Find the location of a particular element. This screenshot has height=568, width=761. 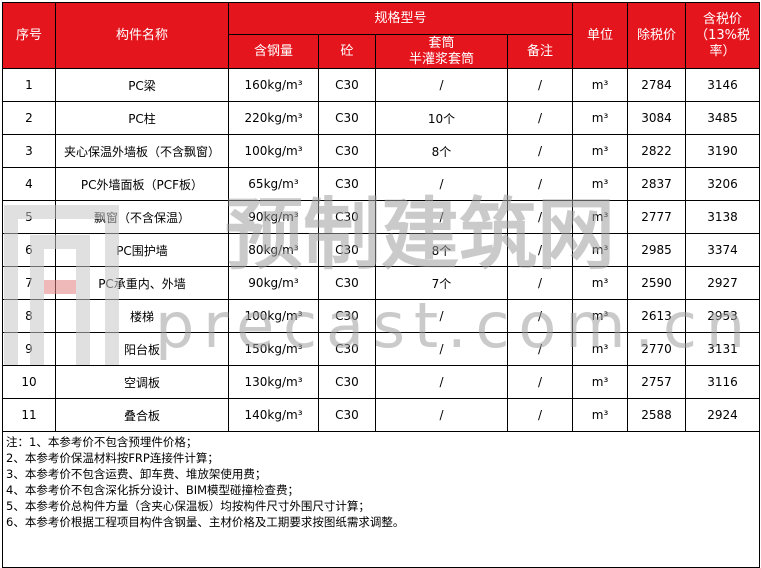

header-cell: 除税价 is located at coordinates (657, 35).